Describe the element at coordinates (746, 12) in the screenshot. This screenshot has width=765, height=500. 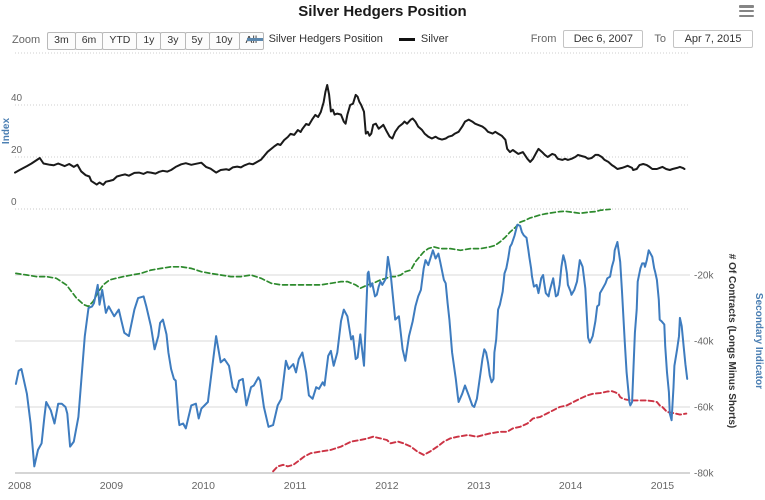
I see `hamburger-menu-icon` at that location.